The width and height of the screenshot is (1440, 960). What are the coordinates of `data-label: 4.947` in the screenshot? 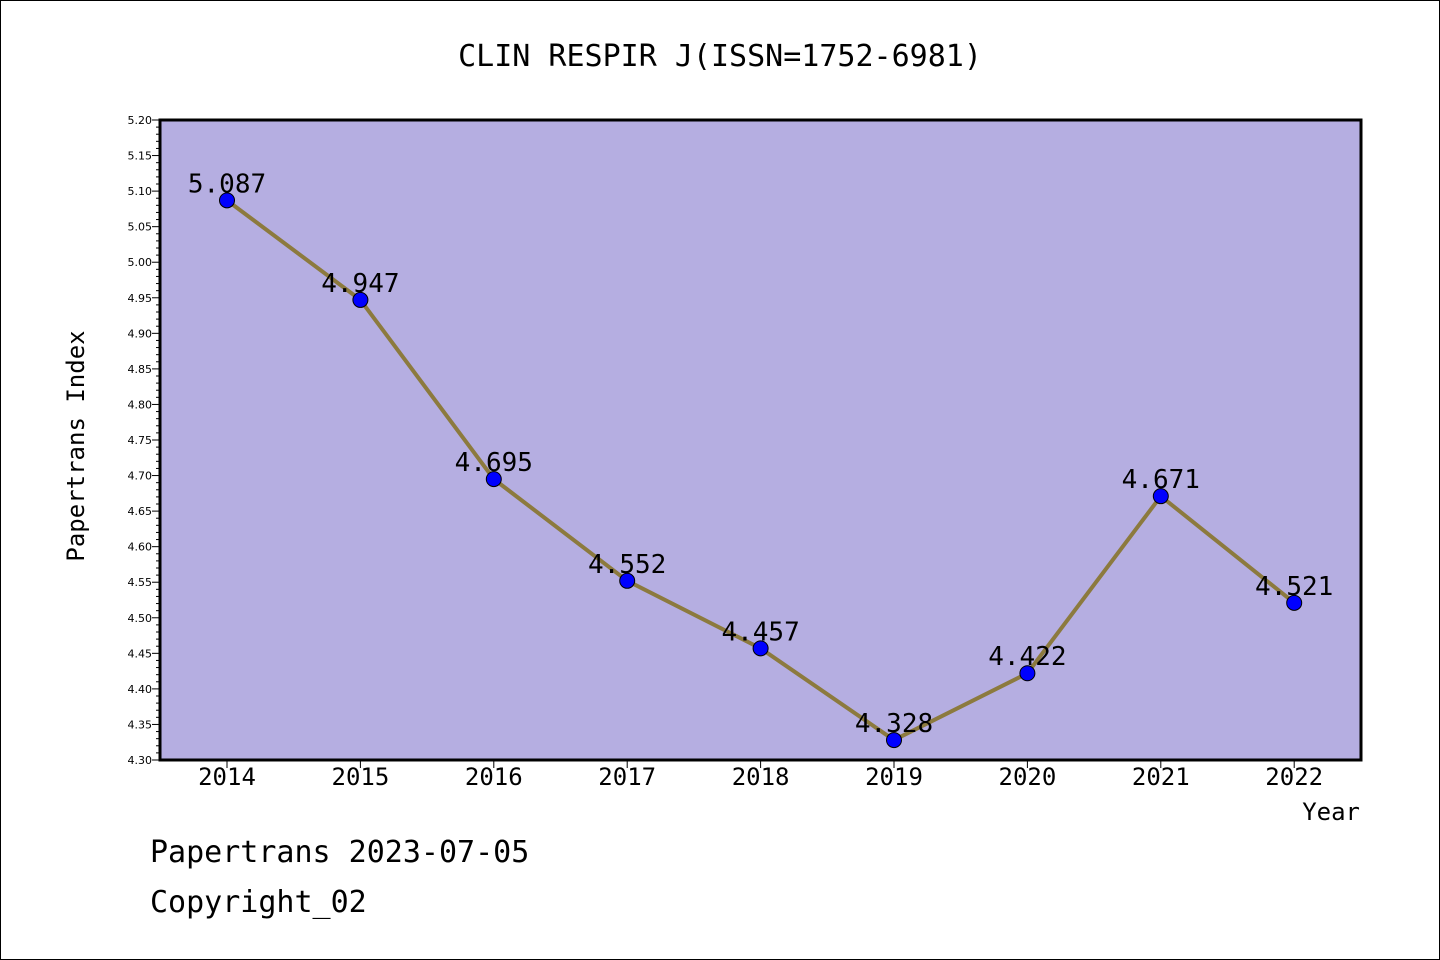 It's located at (360, 284).